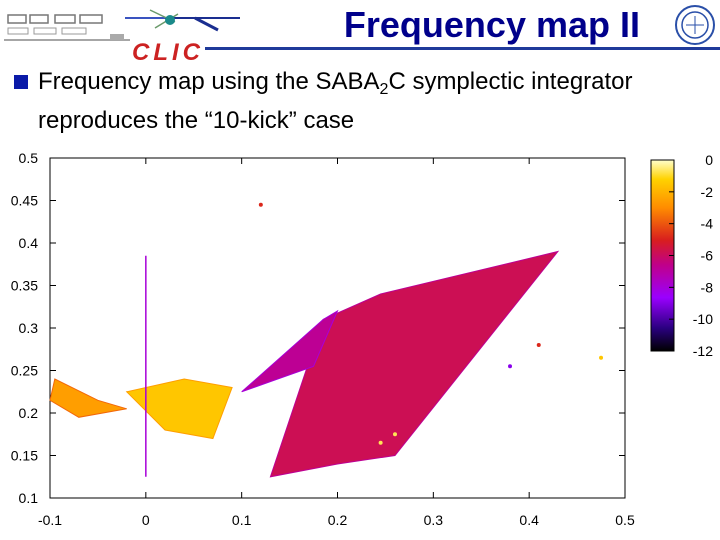 The height and width of the screenshot is (540, 720). What do you see at coordinates (24, 286) in the screenshot?
I see `y-tick-label: 0.35` at bounding box center [24, 286].